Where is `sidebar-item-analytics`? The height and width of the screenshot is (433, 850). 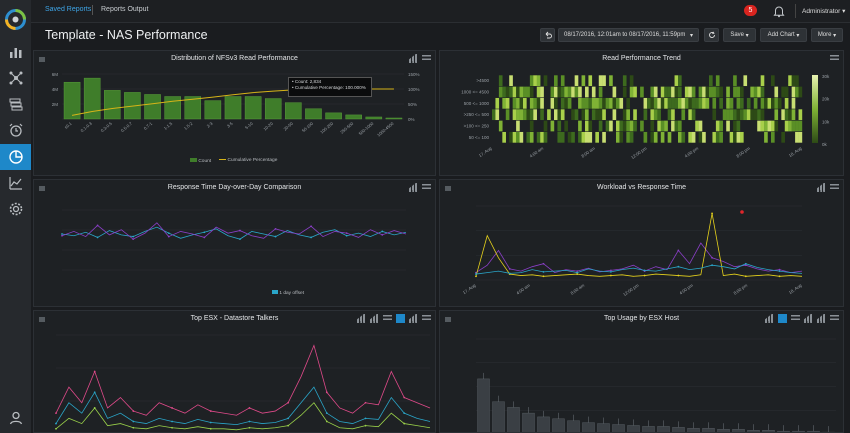
sidebar-item-analytics is located at coordinates (15, 183).